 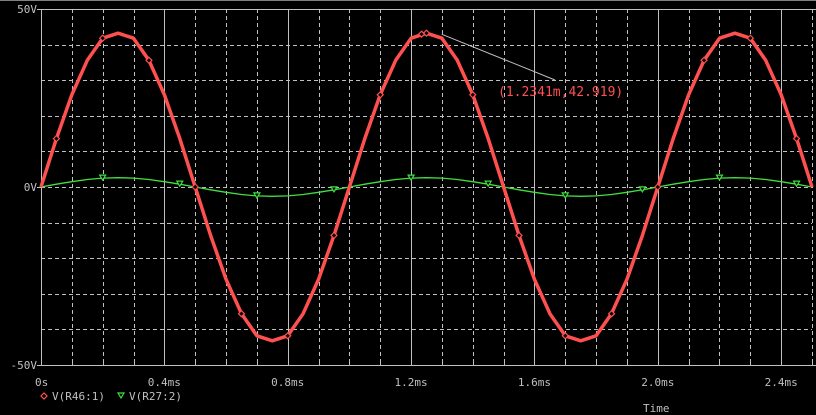 What do you see at coordinates (560, 92) in the screenshot?
I see `annotation-label: (1.2341m,42.919)` at bounding box center [560, 92].